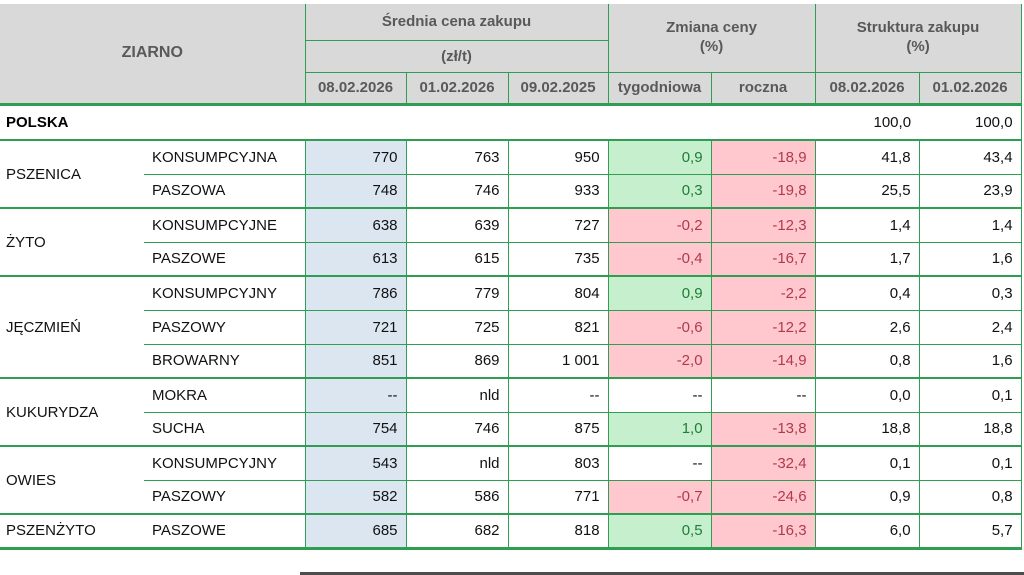 Image resolution: width=1024 pixels, height=575 pixels. Describe the element at coordinates (225, 224) in the screenshot. I see `grain-type-label: KONSUMPCYJNE` at that location.